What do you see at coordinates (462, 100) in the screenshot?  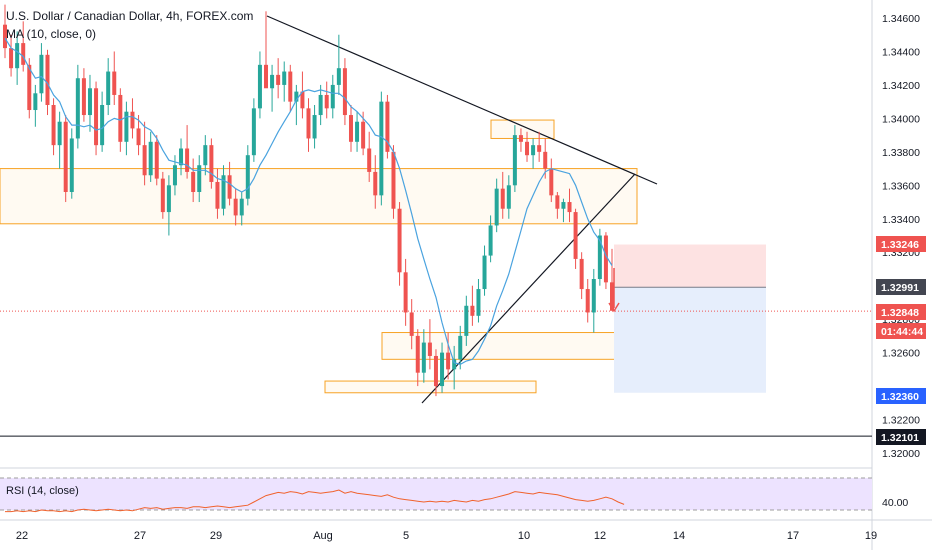 I see `trendline-resistance` at bounding box center [462, 100].